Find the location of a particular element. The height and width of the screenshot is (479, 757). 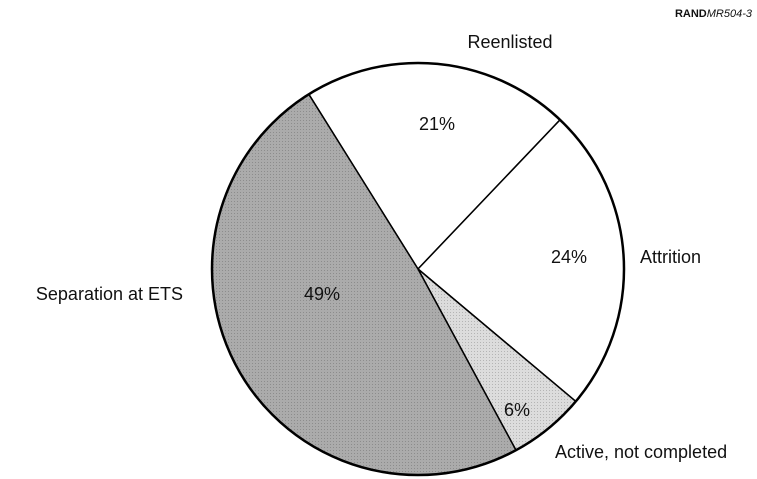

value-label: 24% is located at coordinates (569, 257).